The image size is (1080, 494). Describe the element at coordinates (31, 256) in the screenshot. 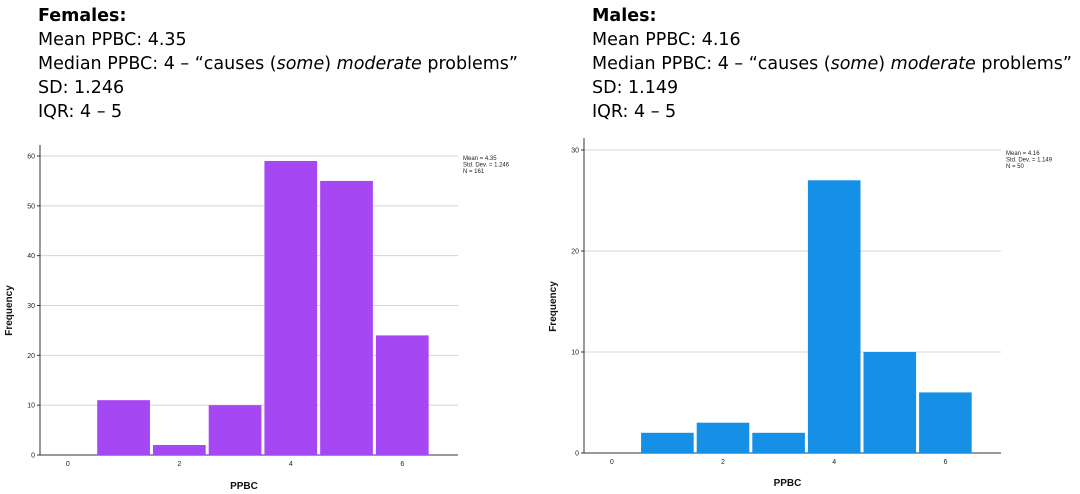

I see `y-tick-label: 40` at that location.